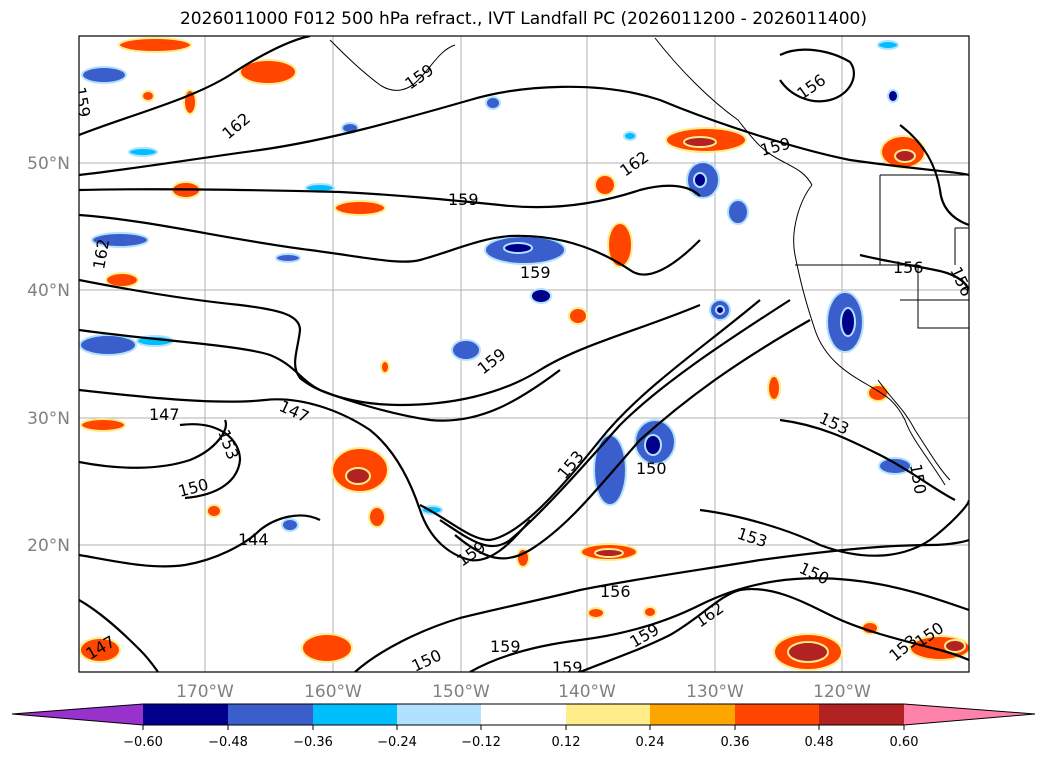 This screenshot has width=1047, height=765. I want to click on lon-label: 130°W, so click(715, 692).